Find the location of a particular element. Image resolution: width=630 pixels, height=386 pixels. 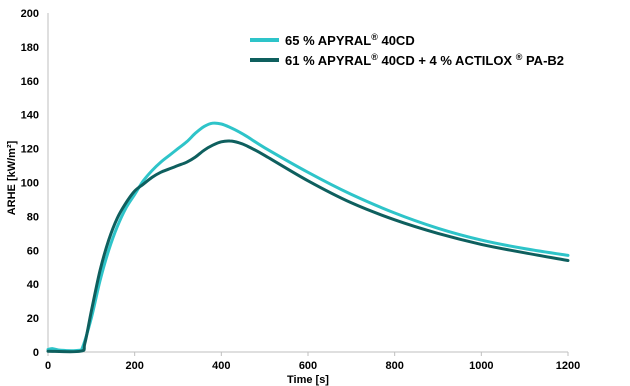

legend-label-1: 65 % APYRAL® 40CD is located at coordinates (350, 40).